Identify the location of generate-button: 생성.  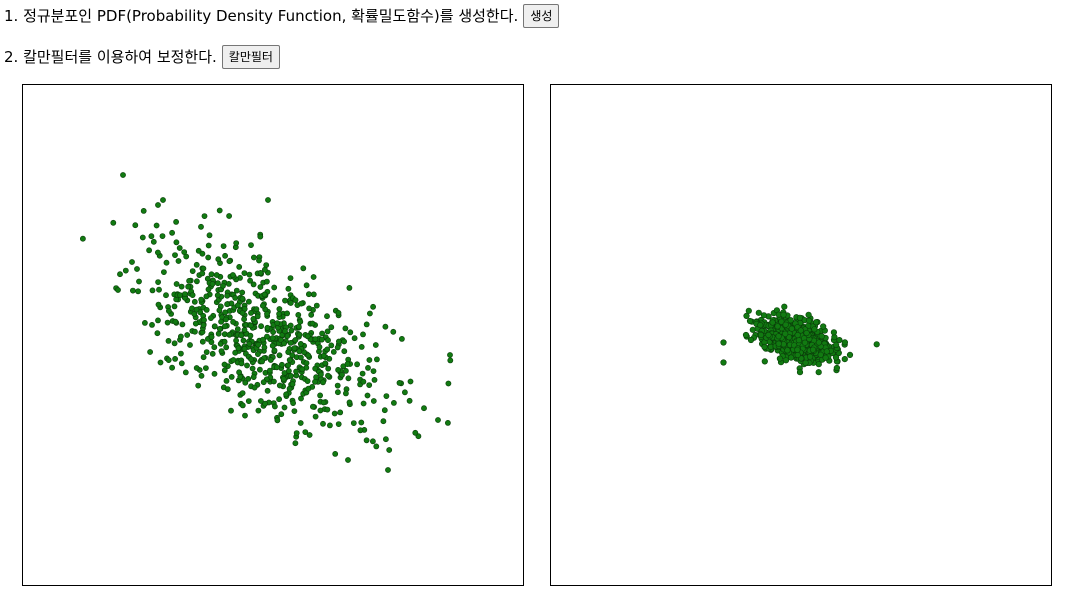
(541, 16).